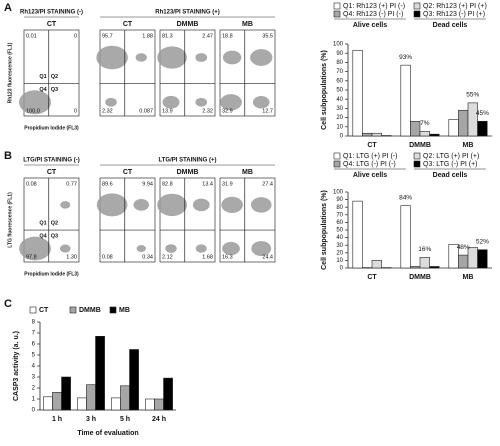 This screenshot has width=500, height=446. What do you see at coordinates (482, 241) in the screenshot?
I see `annotation: 52%` at bounding box center [482, 241].